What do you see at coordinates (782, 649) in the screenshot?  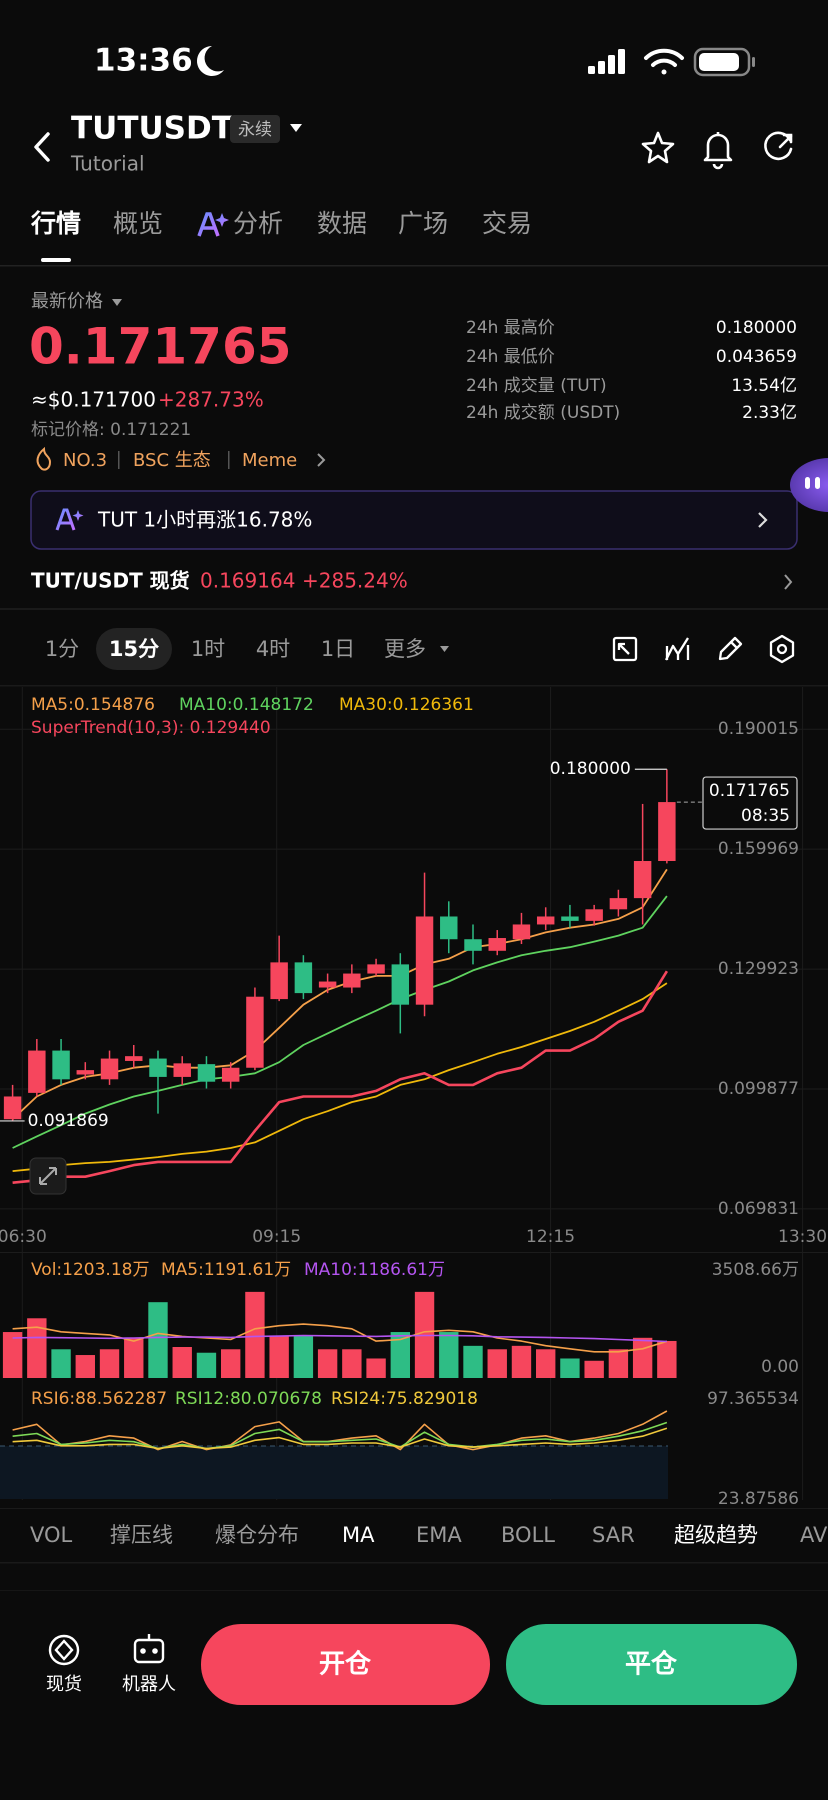 I see `settings-tool` at bounding box center [782, 649].